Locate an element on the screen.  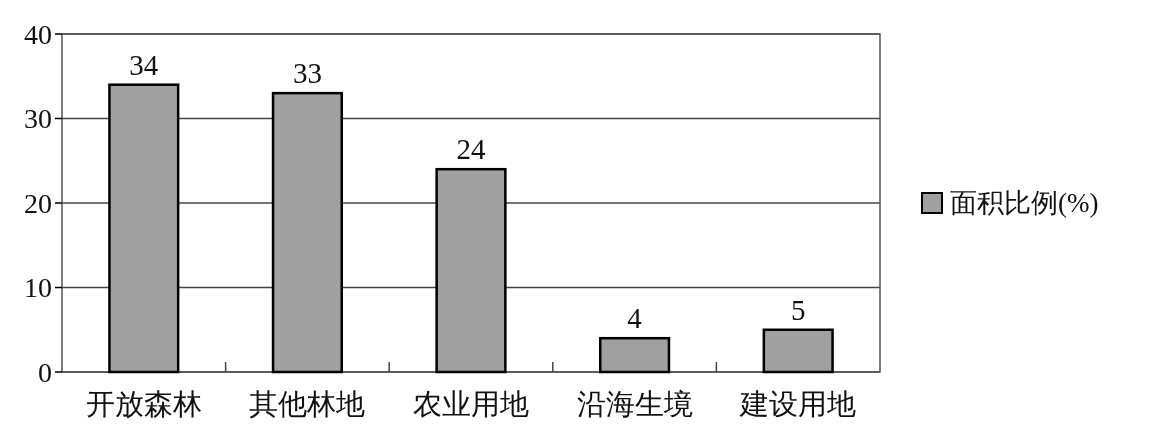
y-tick-label: 10 is located at coordinates (38, 287).